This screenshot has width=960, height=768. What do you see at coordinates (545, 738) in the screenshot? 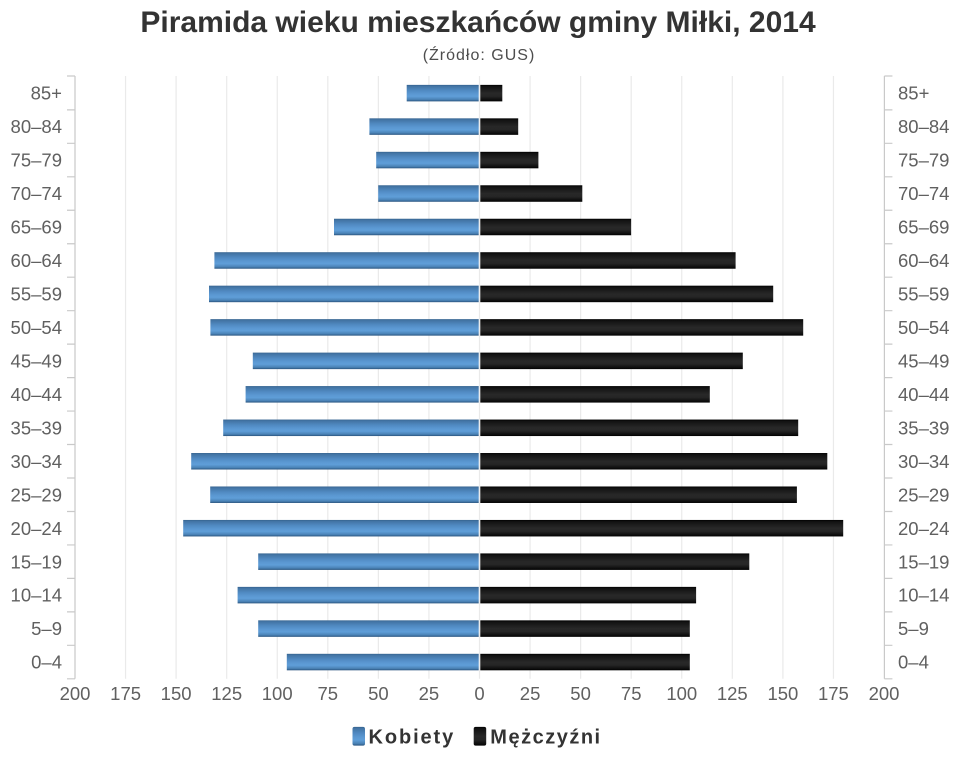
I see `svg-text: Mężczyźni` at bounding box center [545, 738].